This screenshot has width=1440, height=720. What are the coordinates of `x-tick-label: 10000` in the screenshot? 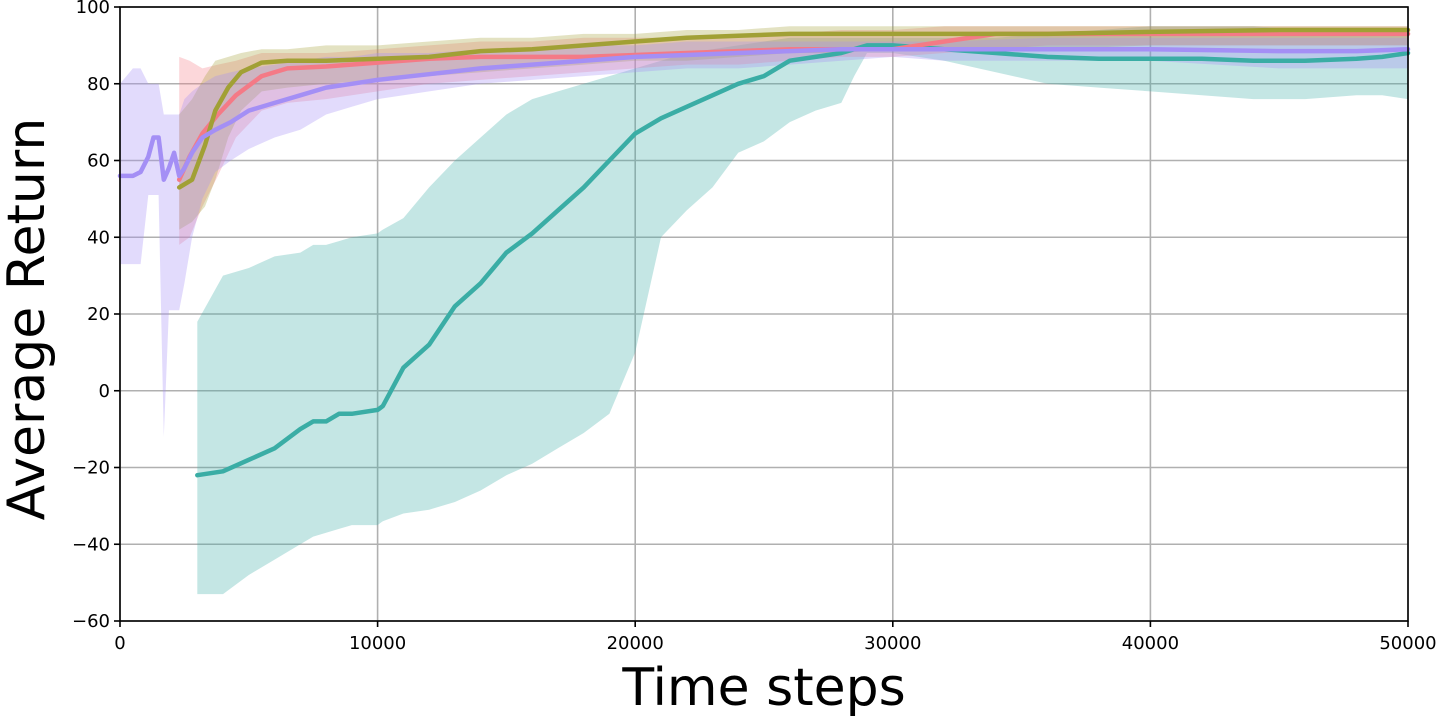 It's located at (377, 643).